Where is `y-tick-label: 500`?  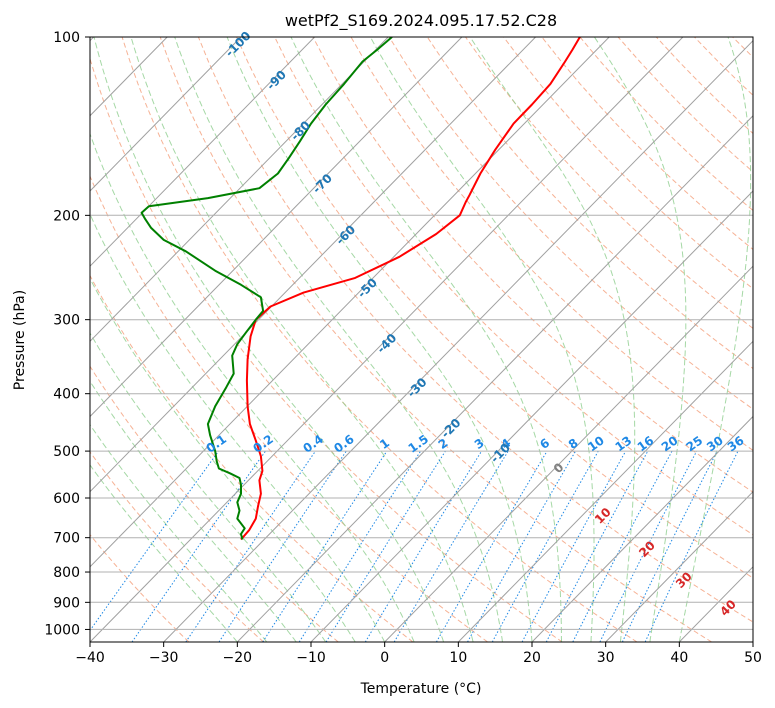 y-tick-label: 500 is located at coordinates (66, 452).